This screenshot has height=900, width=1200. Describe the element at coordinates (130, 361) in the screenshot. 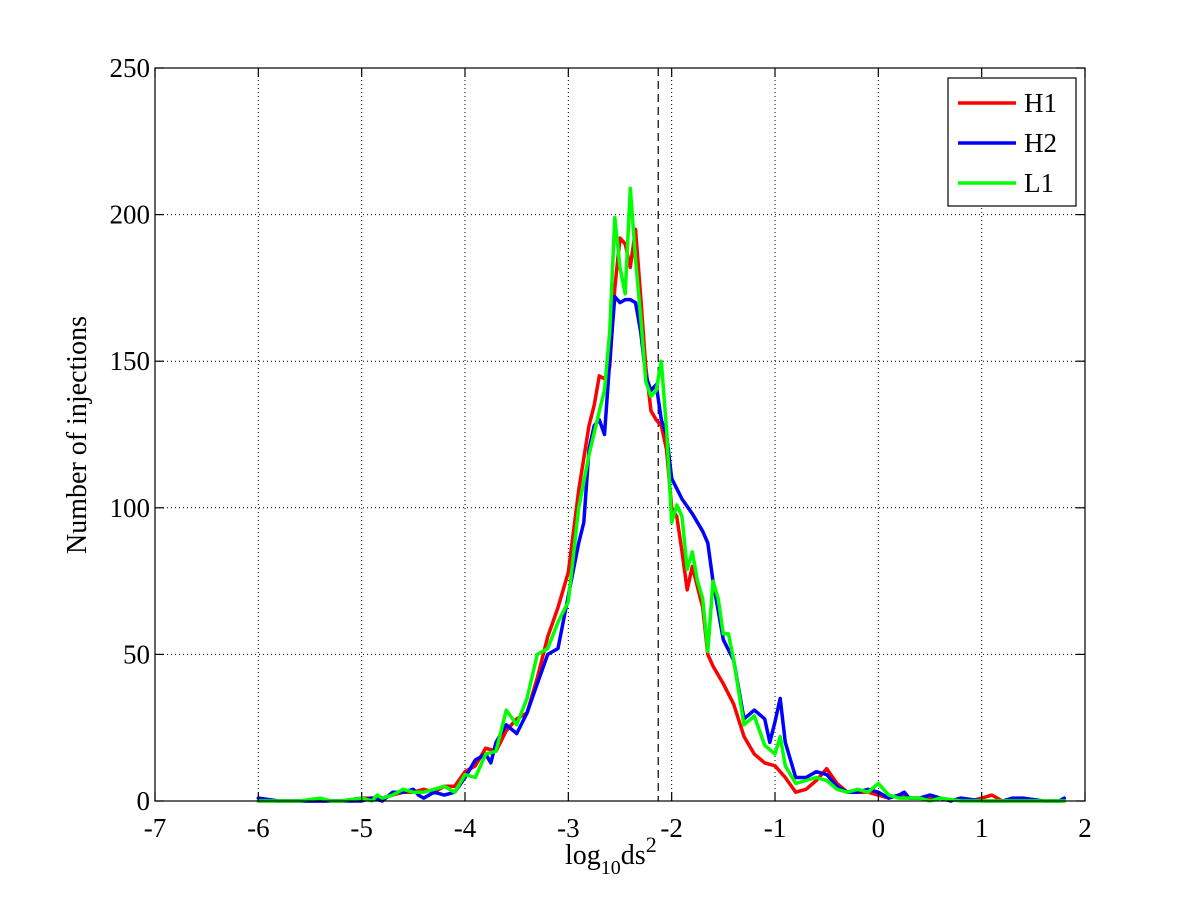

I see `y-tick-label: 150` at that location.